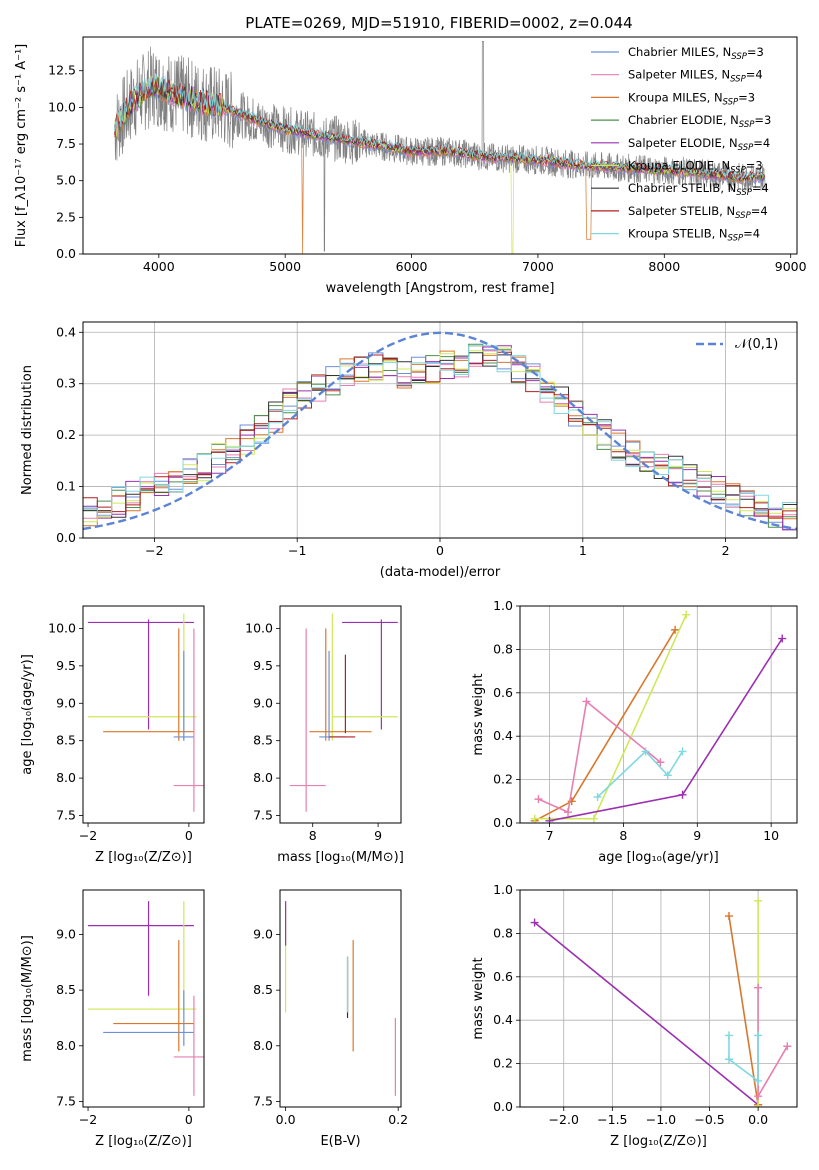  Describe the element at coordinates (696, 53) in the screenshot. I see `legend-label: Chabrier MILES, NSSP=3` at that location.